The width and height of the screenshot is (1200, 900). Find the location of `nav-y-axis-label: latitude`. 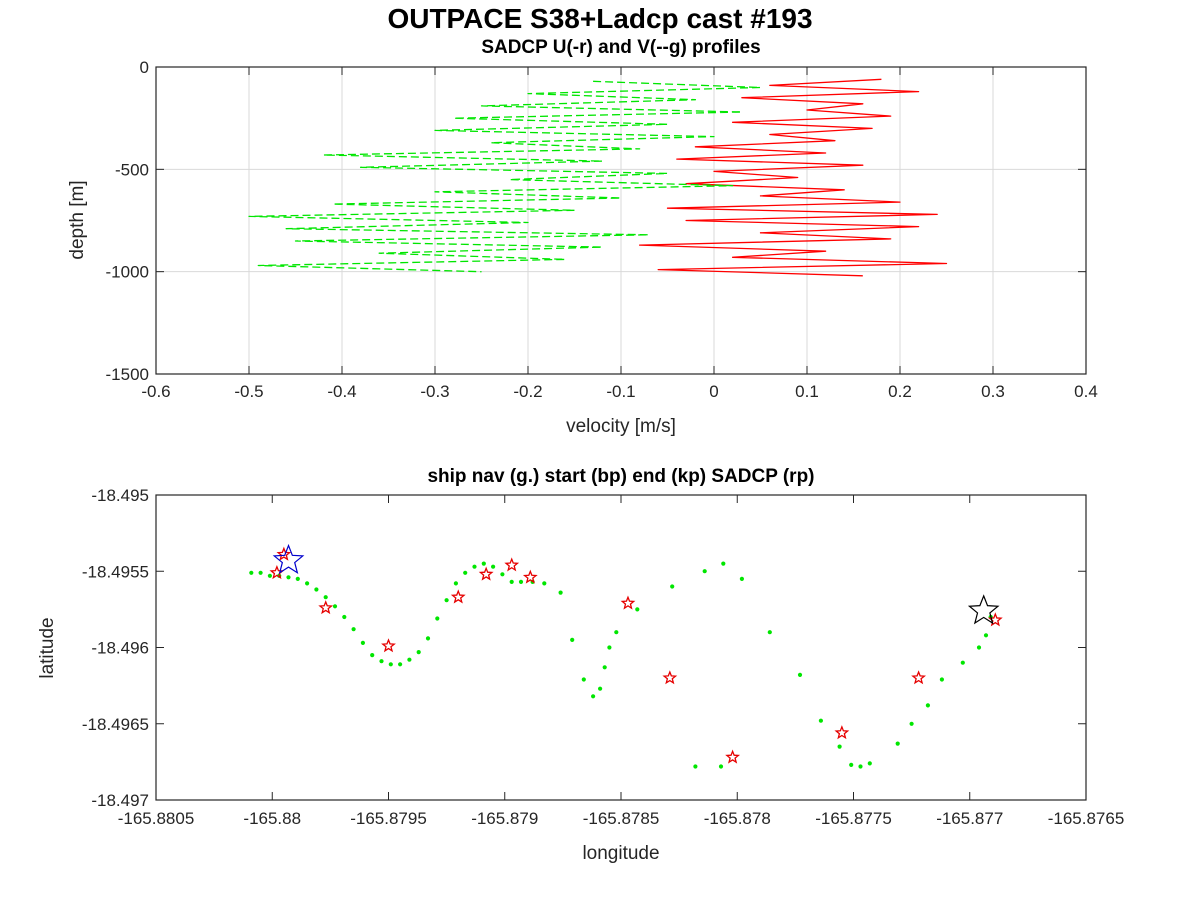

nav-y-axis-label: latitude is located at coordinates (47, 647).